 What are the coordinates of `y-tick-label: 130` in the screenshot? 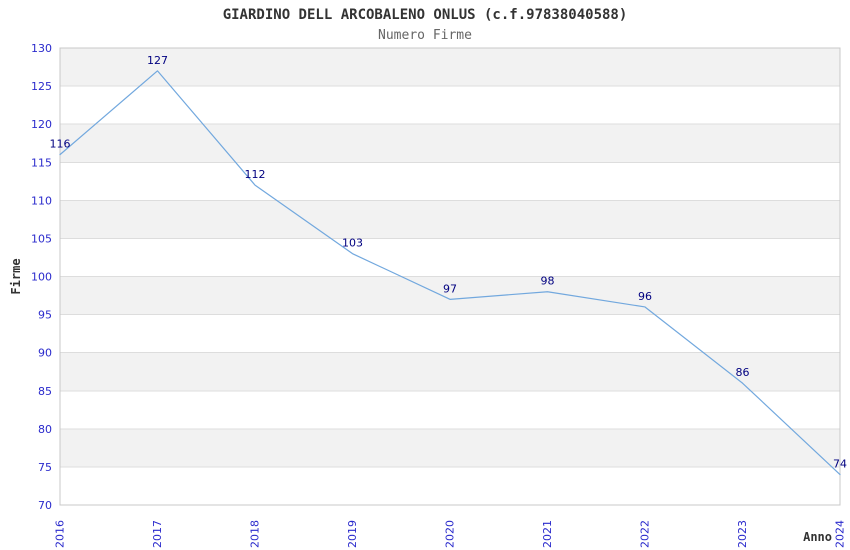 It's located at (41, 48).